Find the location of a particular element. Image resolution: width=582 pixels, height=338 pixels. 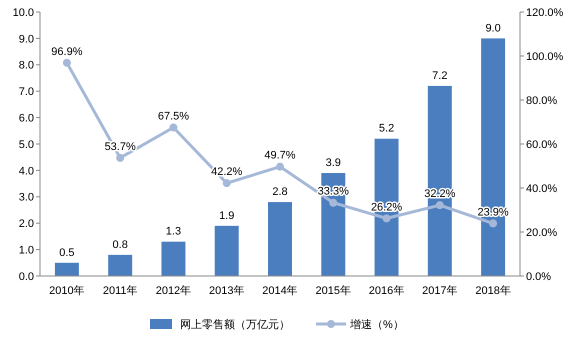

data-label: 67.5% is located at coordinates (174, 116).